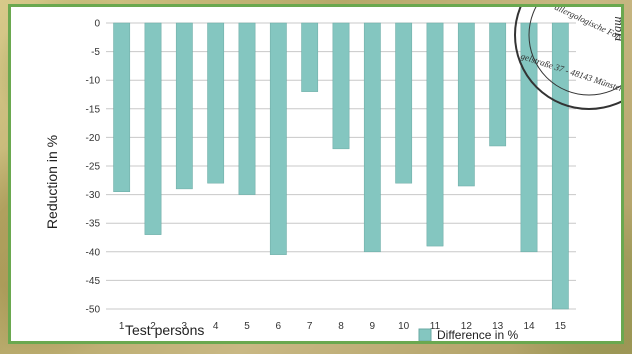 This screenshot has width=632, height=354. What do you see at coordinates (435, 326) in the screenshot?
I see `x-tick-label: 11` at bounding box center [435, 326].